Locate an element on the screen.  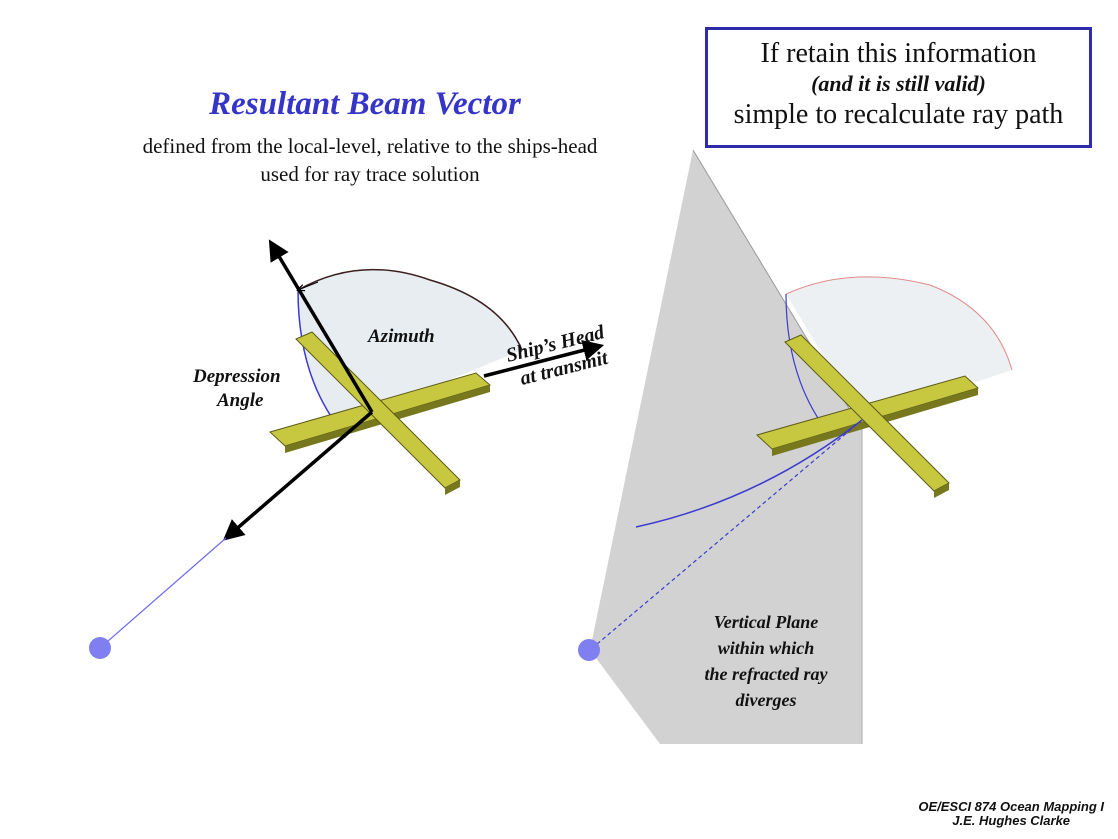
depression-label: Depression is located at coordinates (236, 376).